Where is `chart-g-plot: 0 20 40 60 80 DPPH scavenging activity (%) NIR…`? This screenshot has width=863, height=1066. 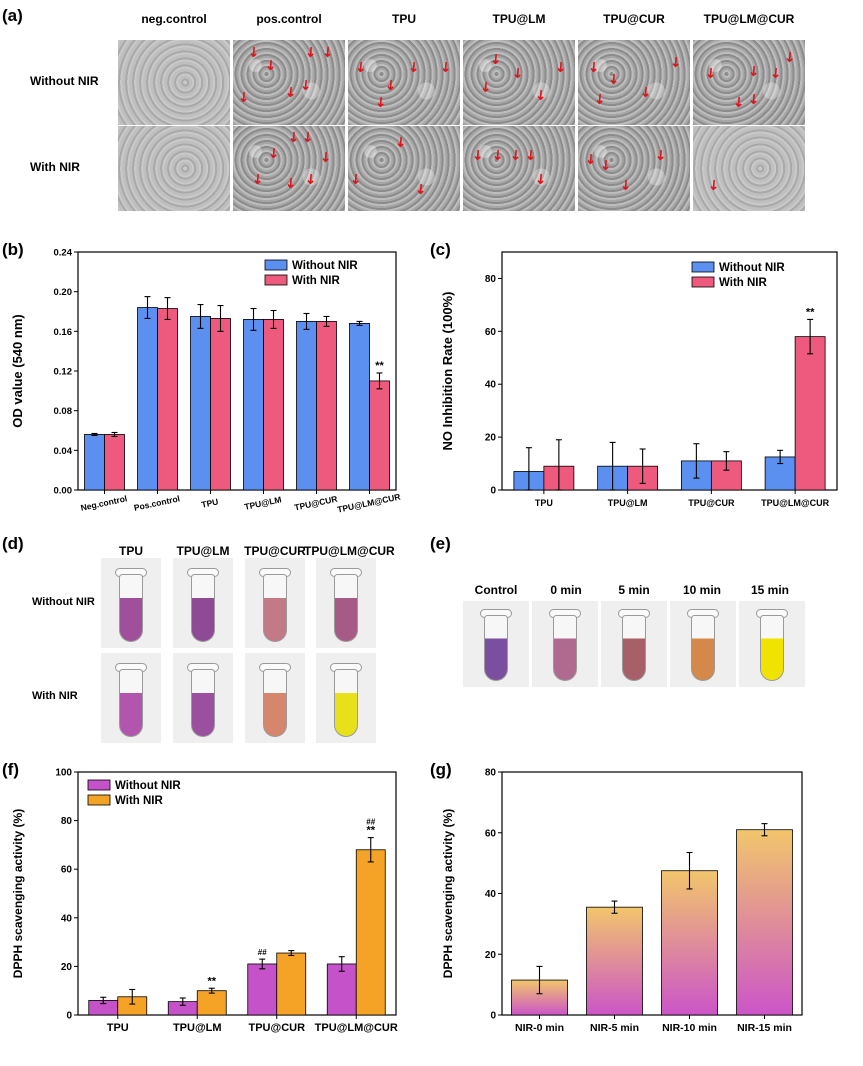
chart-g-plot: 0 20 40 60 80 DPPH scavenging activity (%) NIR… is located at coordinates (622, 901).